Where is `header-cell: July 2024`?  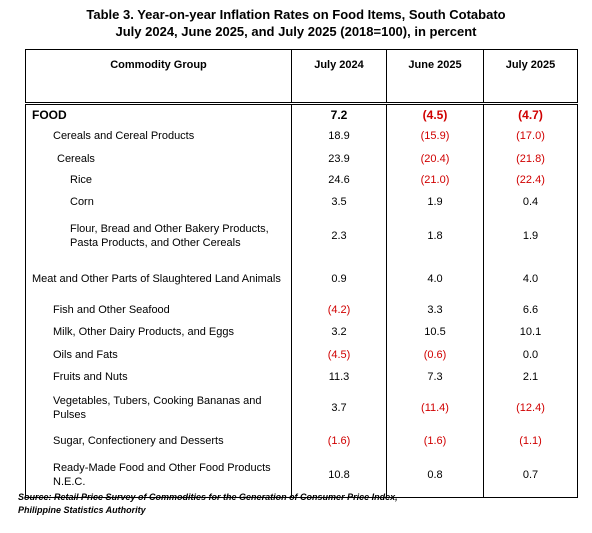
header-cell: July 2024 is located at coordinates (339, 76).